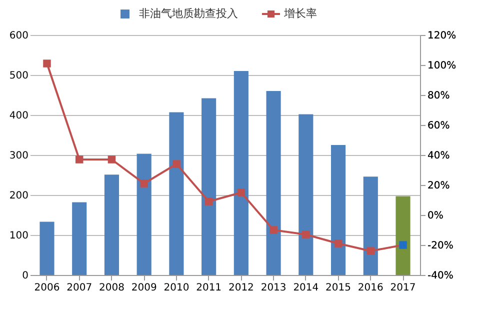 The height and width of the screenshot is (320, 500). What do you see at coordinates (439, 96) in the screenshot?
I see `y2-tick-label: 80%` at bounding box center [439, 96].